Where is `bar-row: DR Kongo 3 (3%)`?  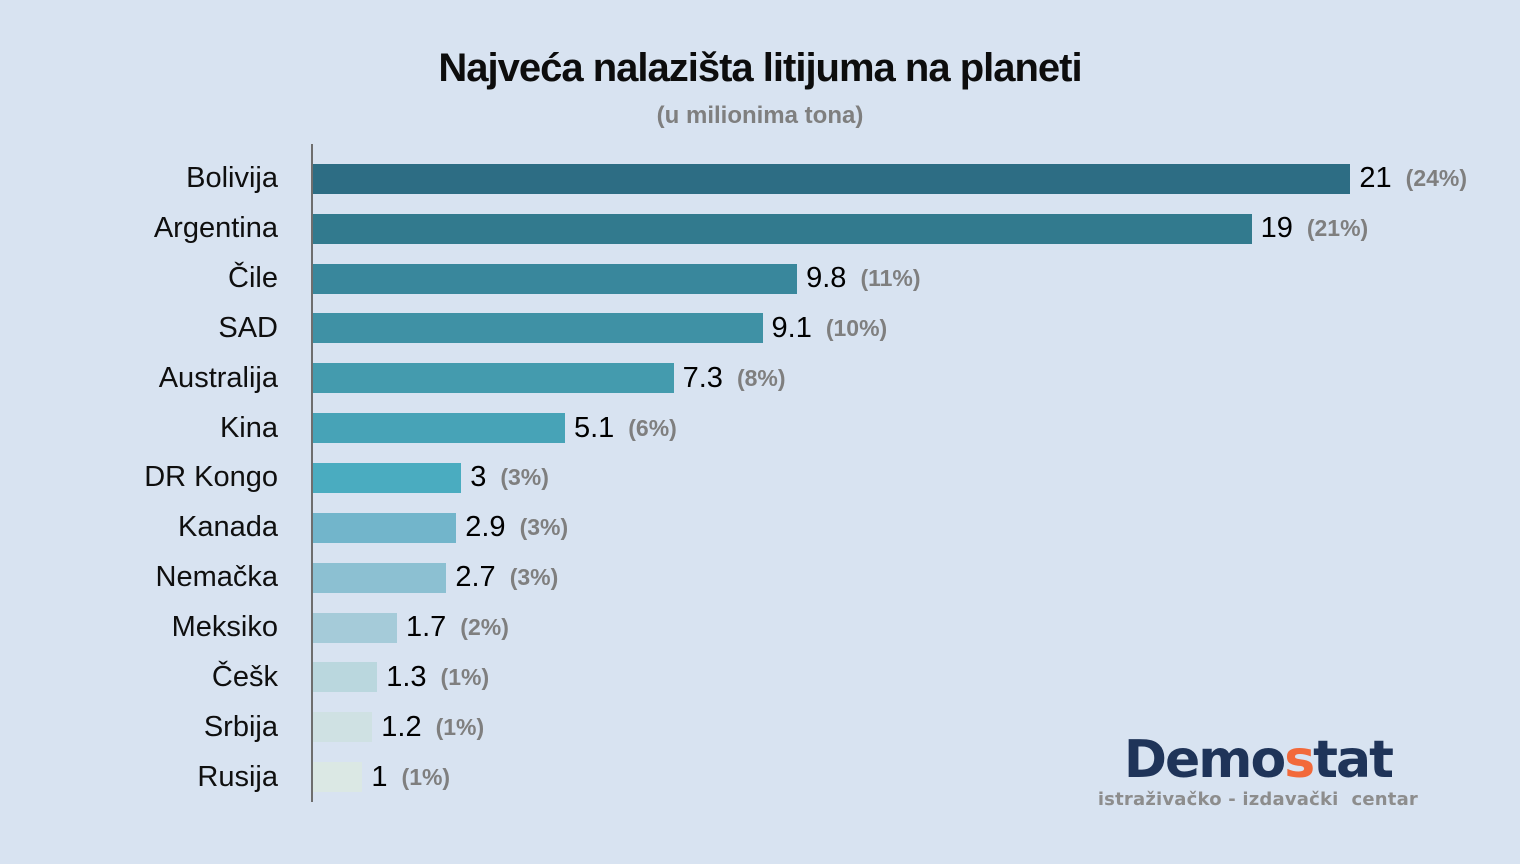 bar-row: DR Kongo 3 (3%) is located at coordinates (760, 478).